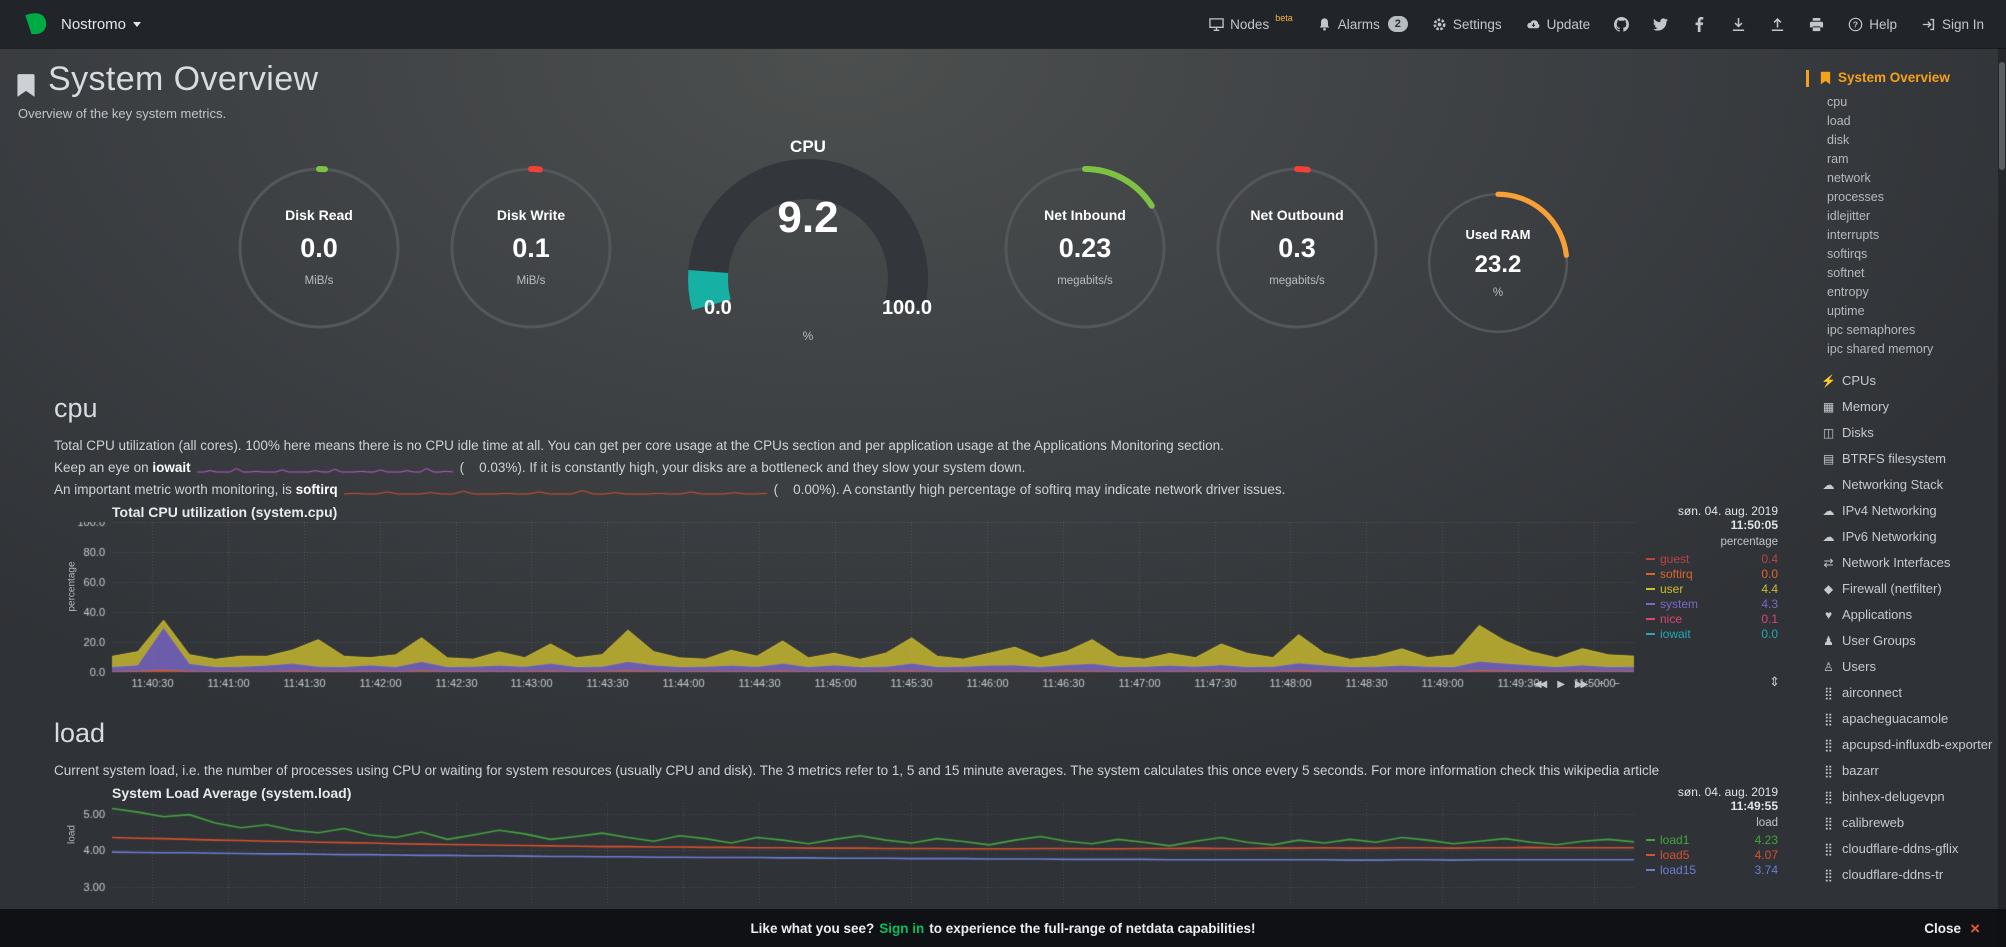 The image size is (2006, 947). Describe the element at coordinates (225, 512) in the screenshot. I see `chart-title: Total CPU utilization (system.cpu)` at that location.